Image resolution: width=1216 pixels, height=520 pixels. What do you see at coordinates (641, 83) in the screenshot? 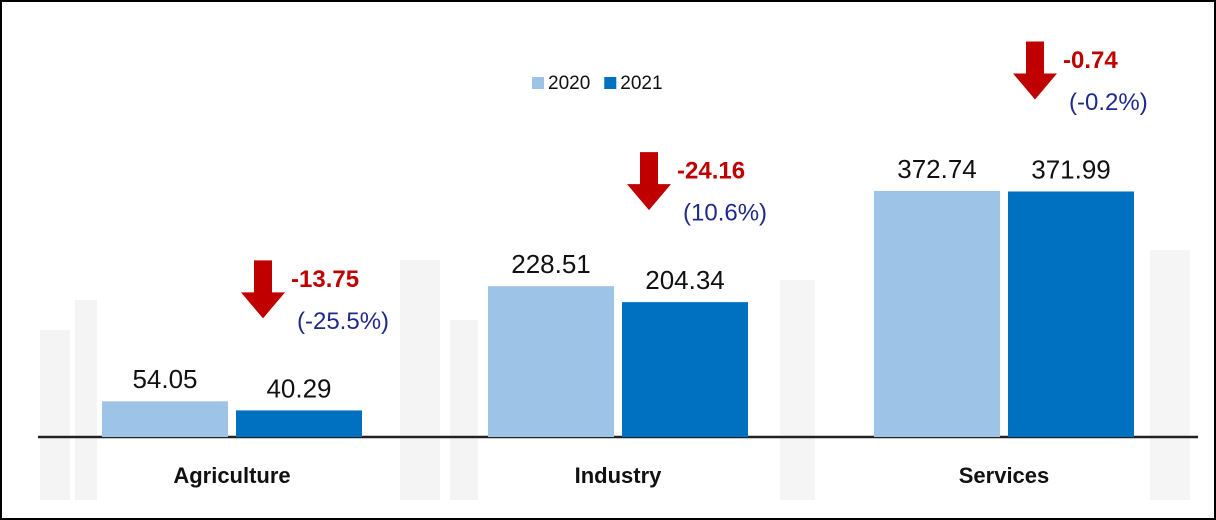
I see `legend-label: 2021` at bounding box center [641, 83].